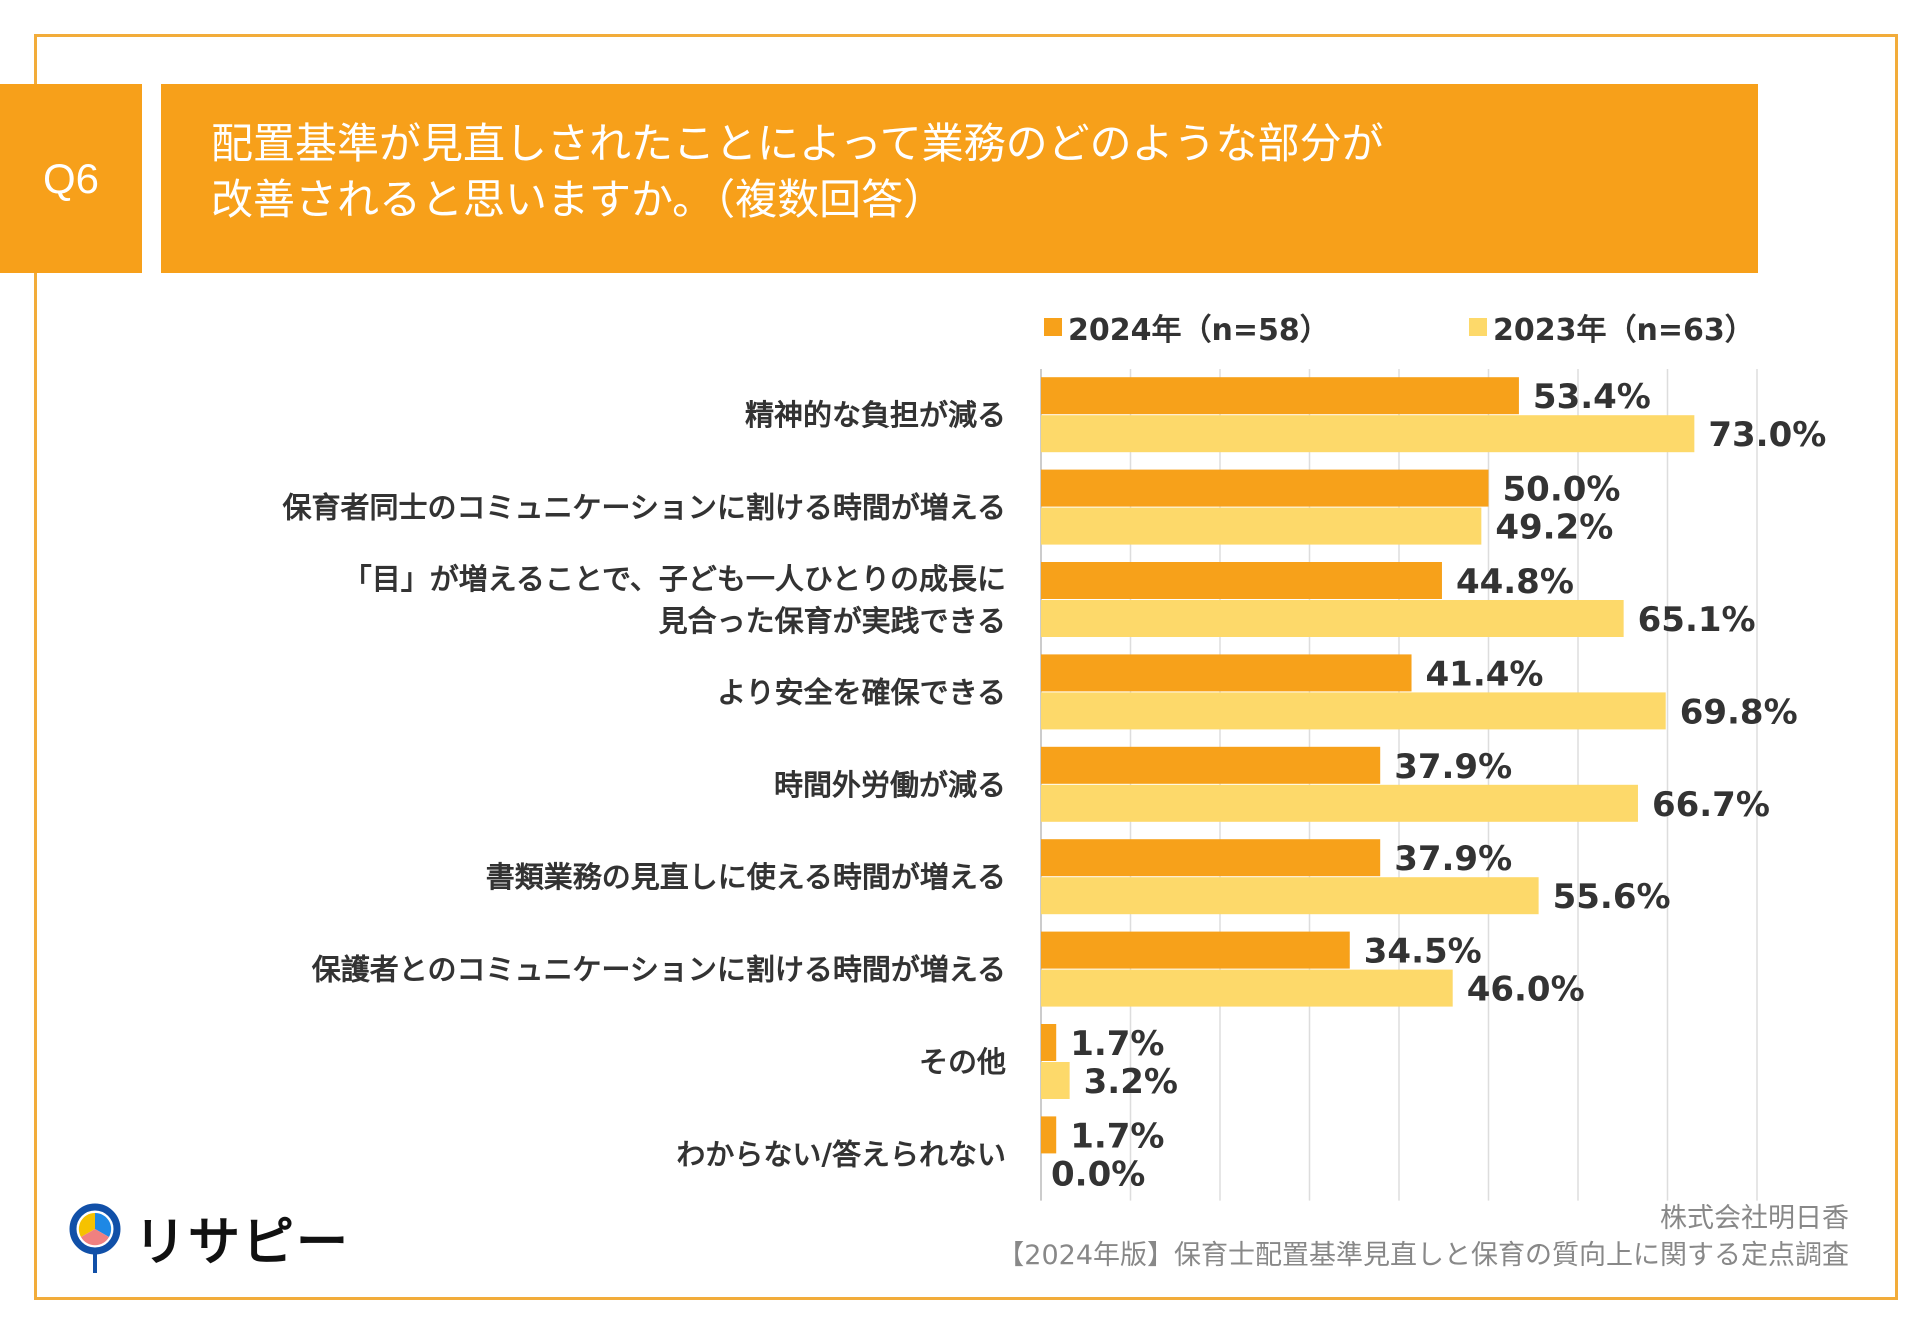  I want to click on logo-pin-icon, so click(95, 1238).